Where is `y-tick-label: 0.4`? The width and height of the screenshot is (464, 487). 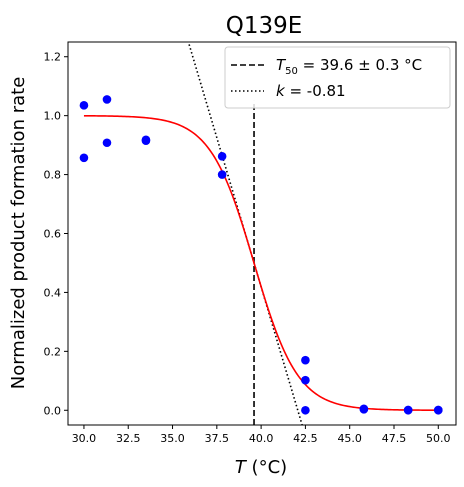
y-tick-label: 0.4 is located at coordinates (53, 292).